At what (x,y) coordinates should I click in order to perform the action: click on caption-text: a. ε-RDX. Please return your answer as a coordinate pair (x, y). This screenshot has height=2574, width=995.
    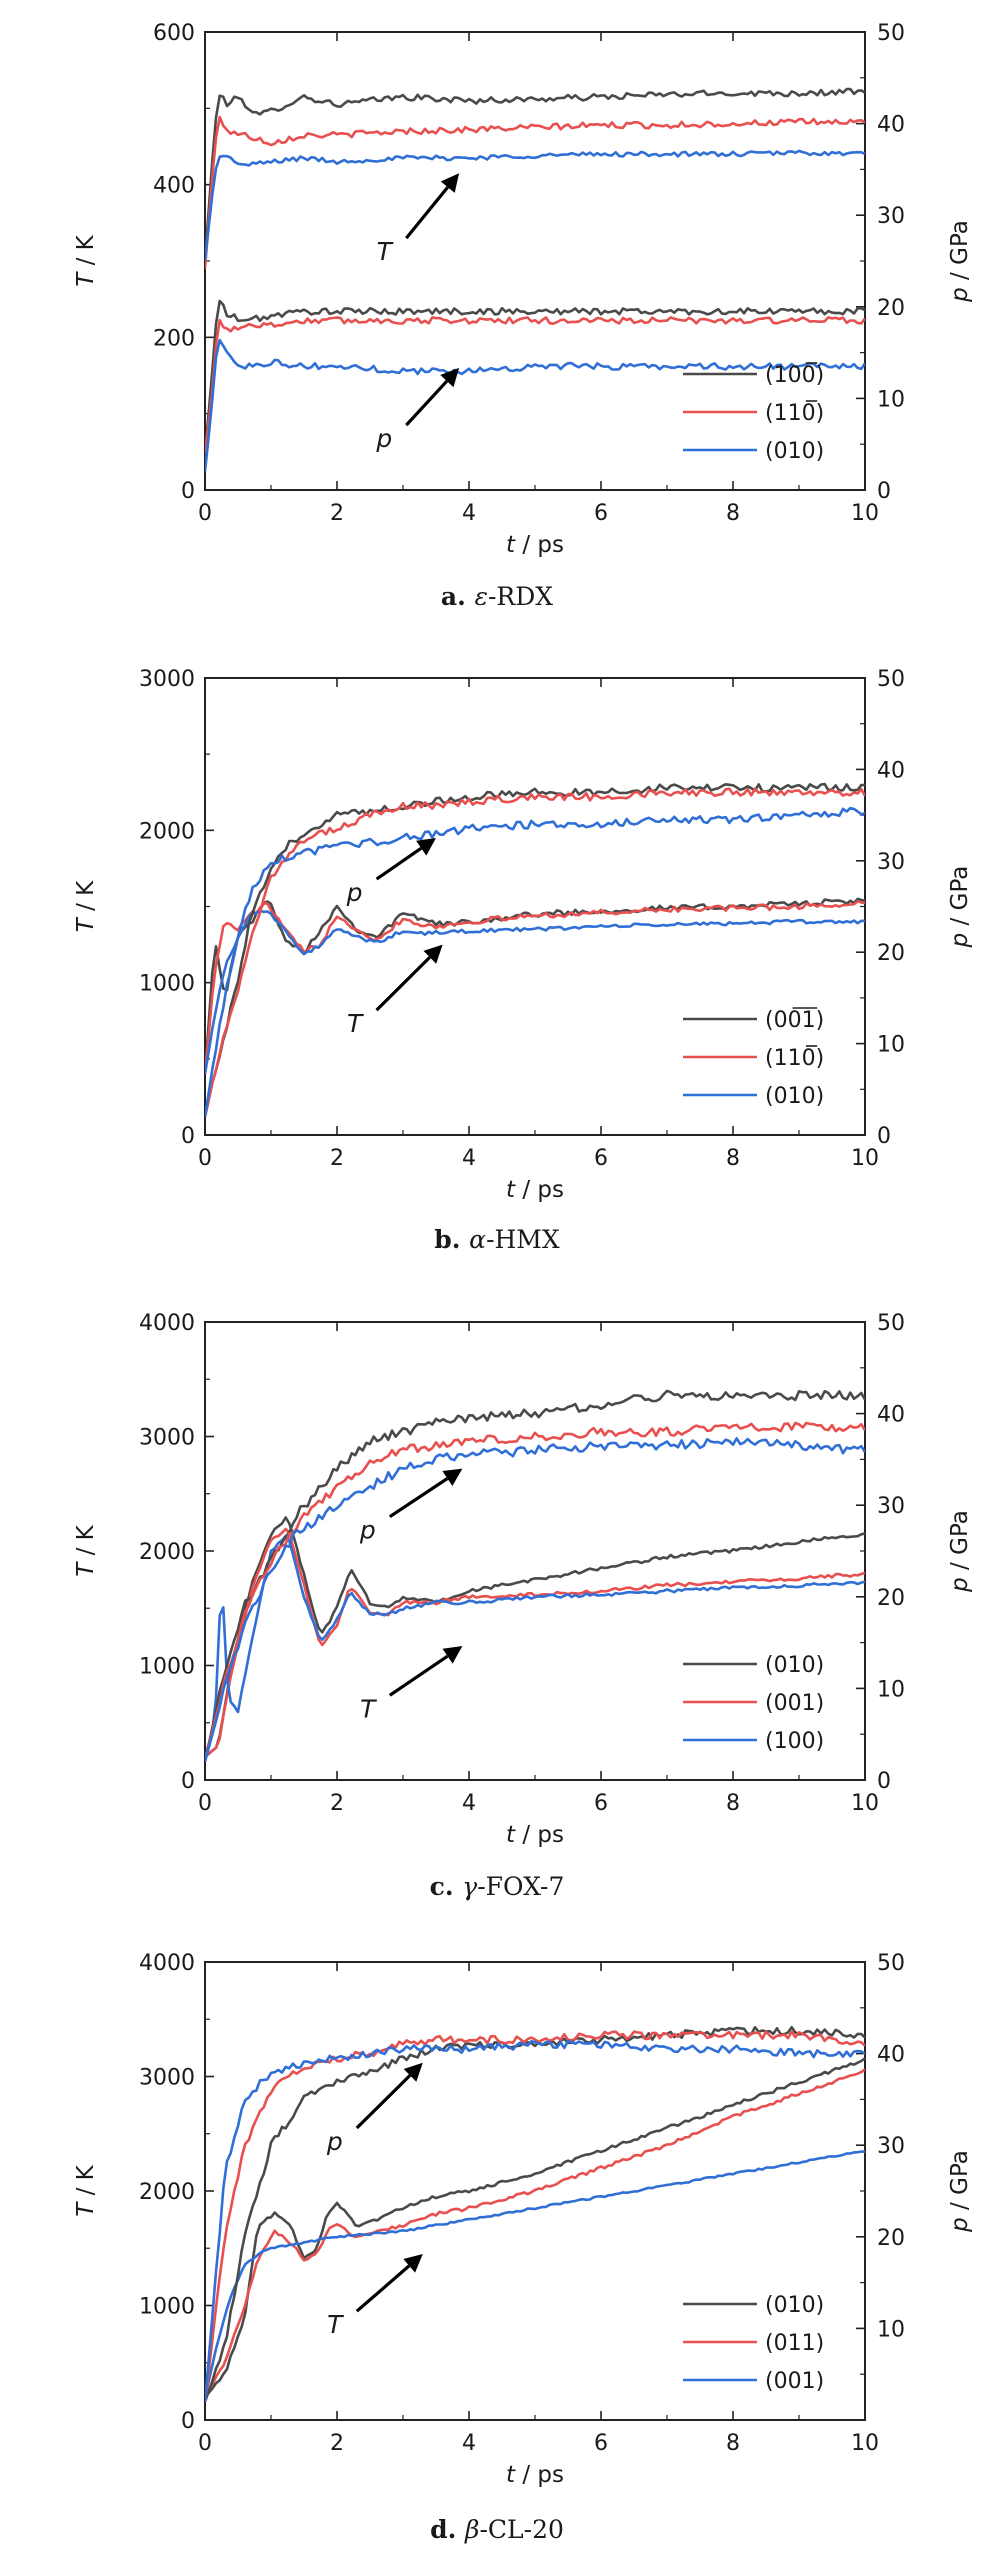
    Looking at the image, I should click on (497, 596).